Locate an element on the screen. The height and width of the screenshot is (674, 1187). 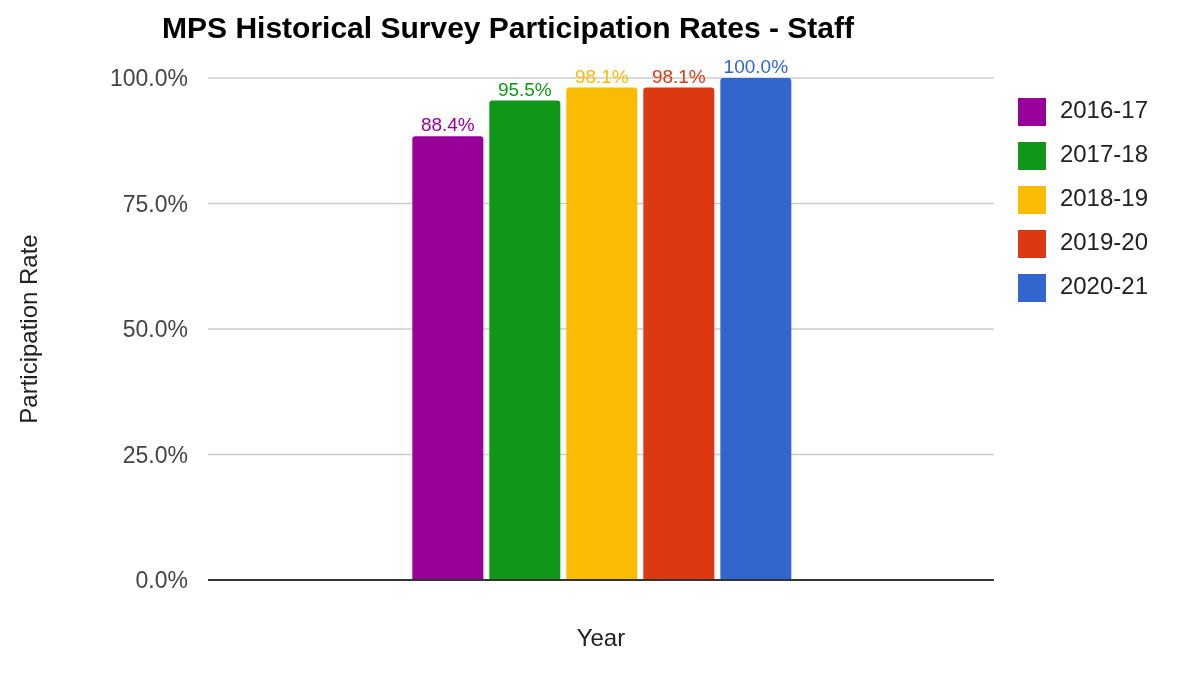
legend-label: 2020-21 is located at coordinates (1103, 285).